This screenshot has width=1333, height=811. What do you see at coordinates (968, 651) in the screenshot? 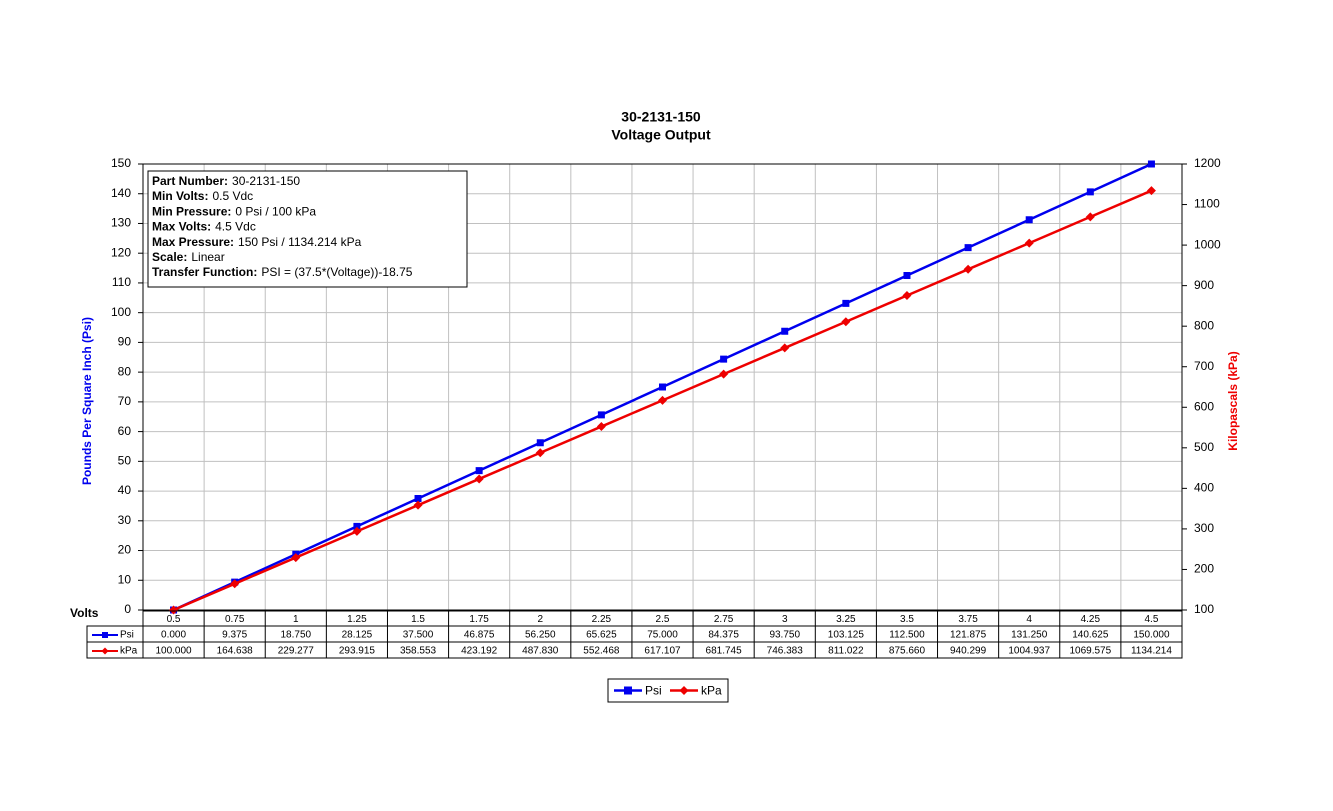
I see `table-value: 940.299` at bounding box center [968, 651].